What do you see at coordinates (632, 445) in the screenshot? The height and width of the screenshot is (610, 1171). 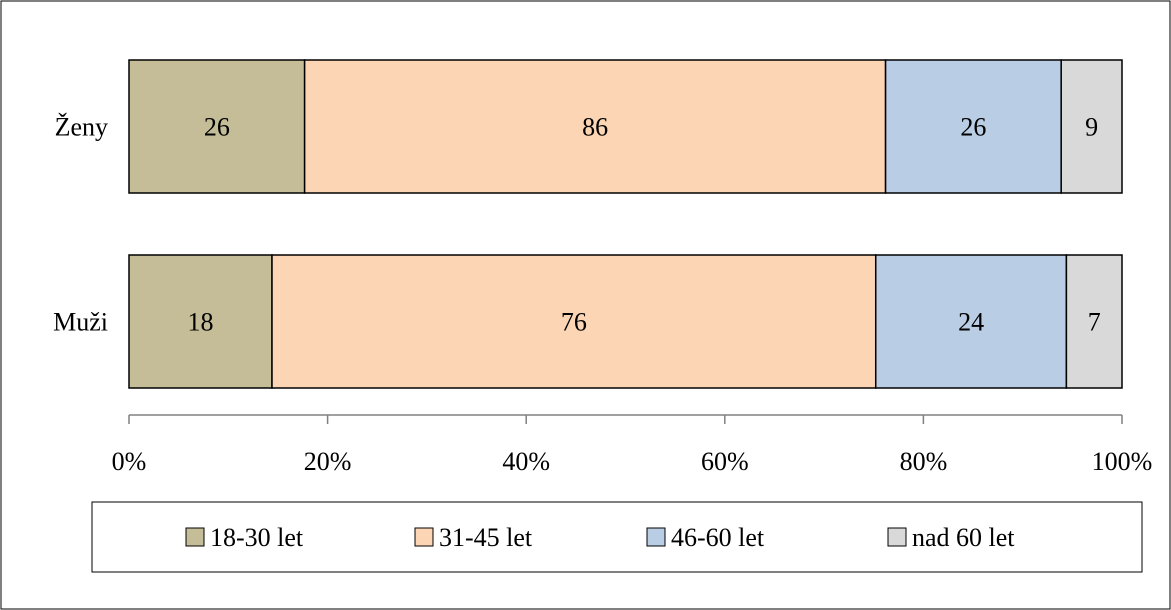 I see `x-axis: 0% 20% 40% 60% 80% 100%` at bounding box center [632, 445].